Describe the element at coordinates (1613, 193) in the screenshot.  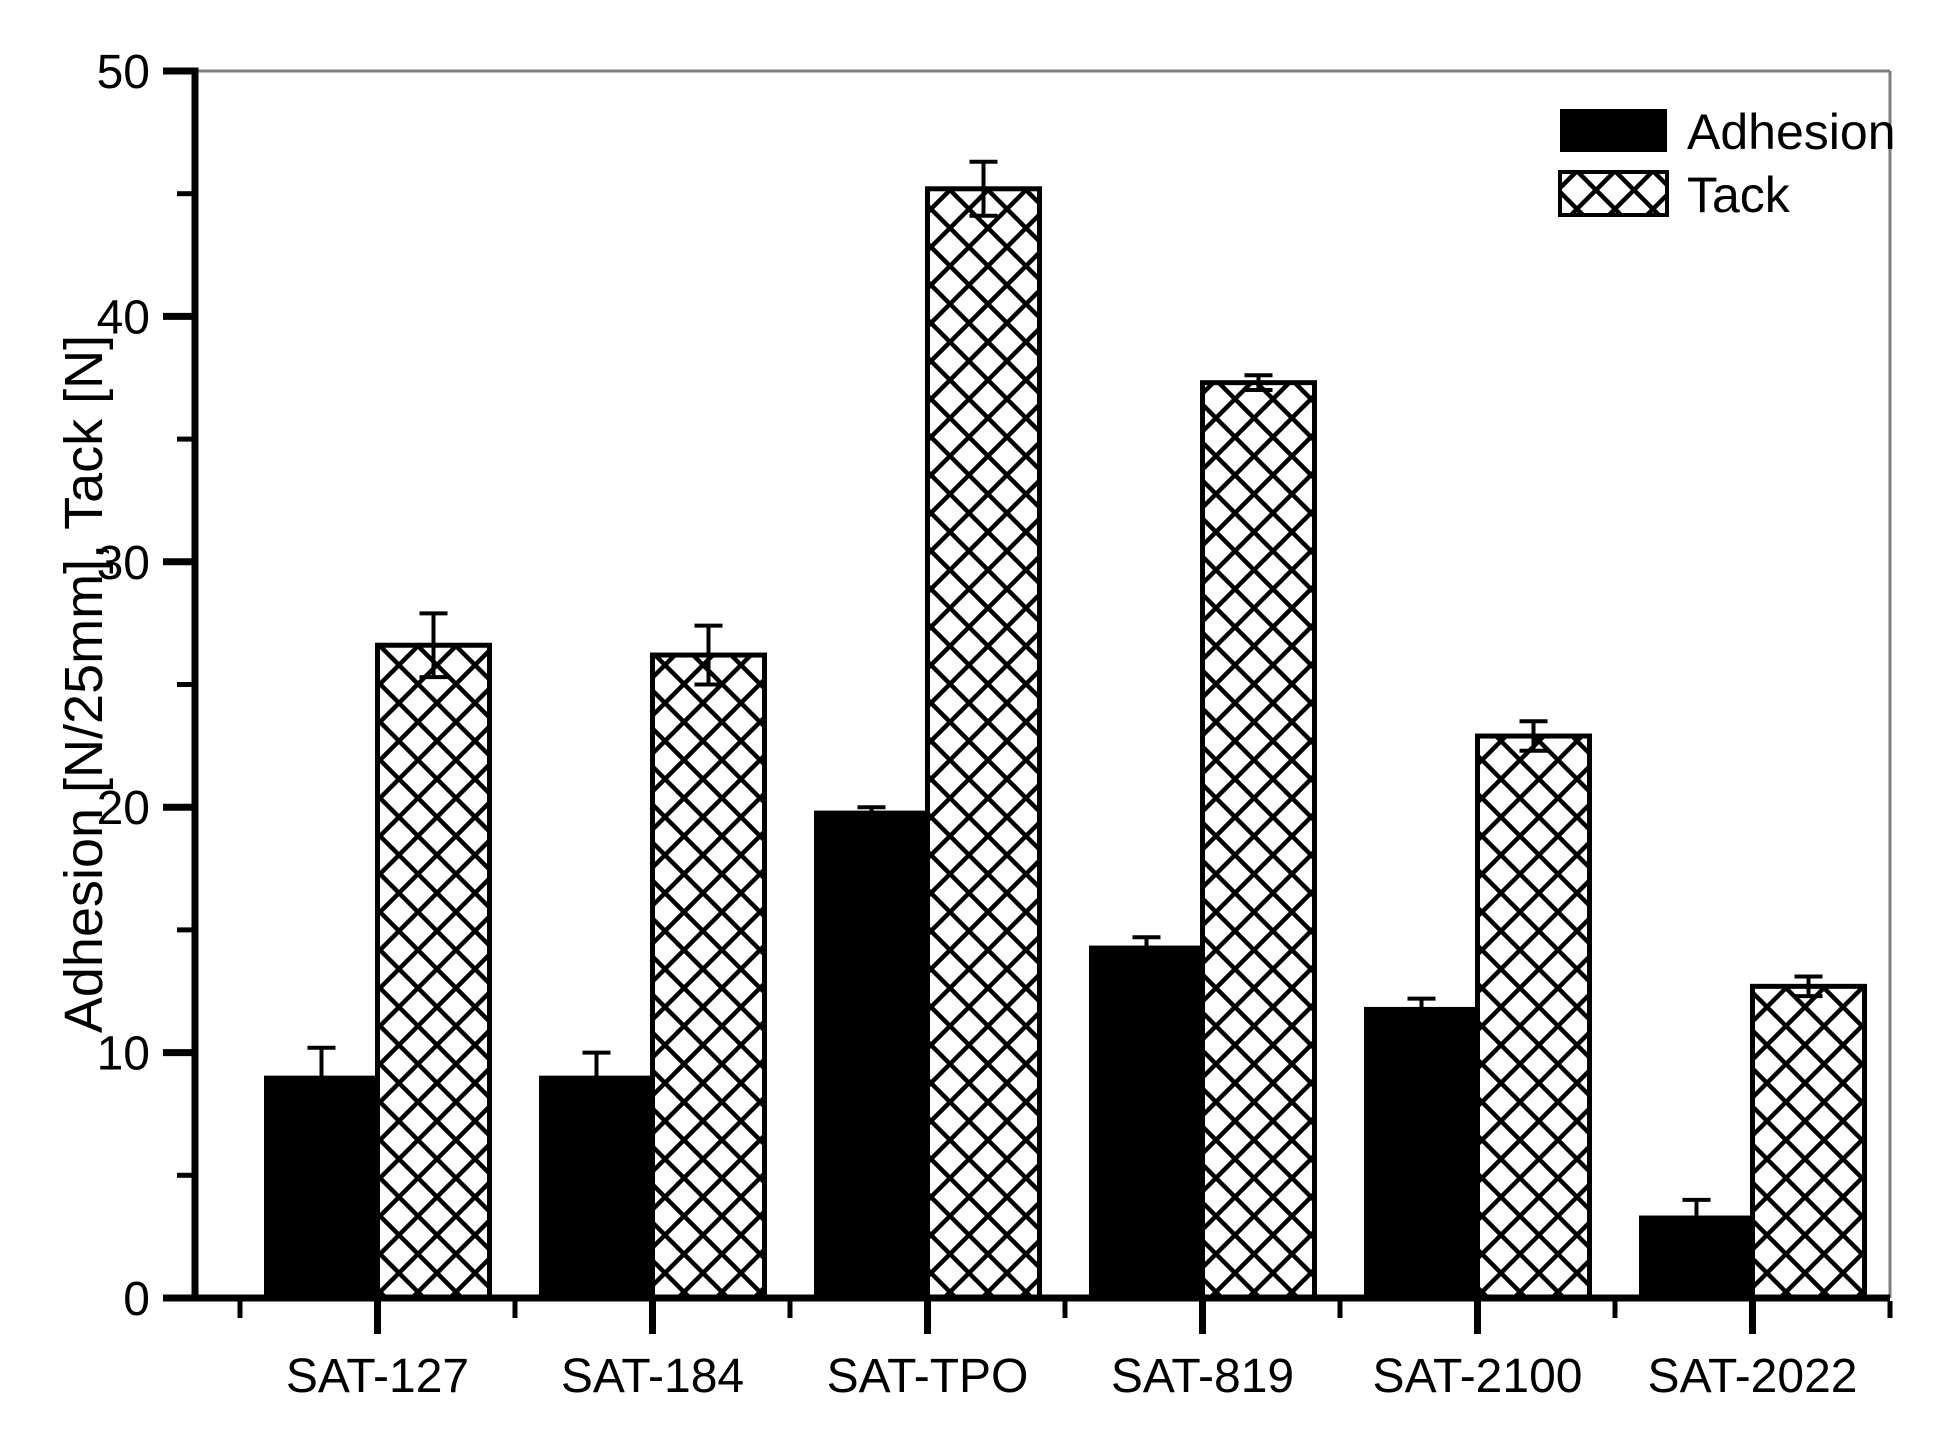
I see `legend-swatch-tack` at that location.